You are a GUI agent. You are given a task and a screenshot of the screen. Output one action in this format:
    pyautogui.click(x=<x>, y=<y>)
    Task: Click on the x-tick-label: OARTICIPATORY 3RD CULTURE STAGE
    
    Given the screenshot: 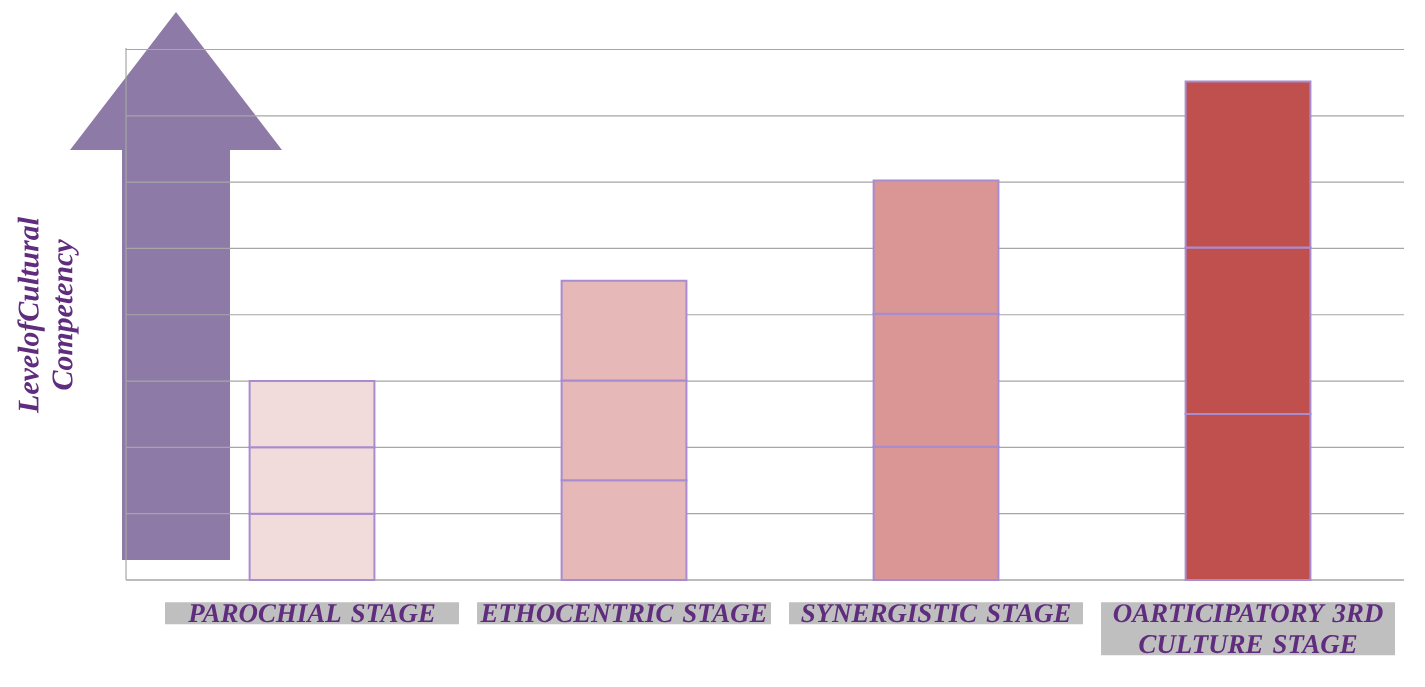 What is the action you would take?
    pyautogui.click(x=1248, y=629)
    